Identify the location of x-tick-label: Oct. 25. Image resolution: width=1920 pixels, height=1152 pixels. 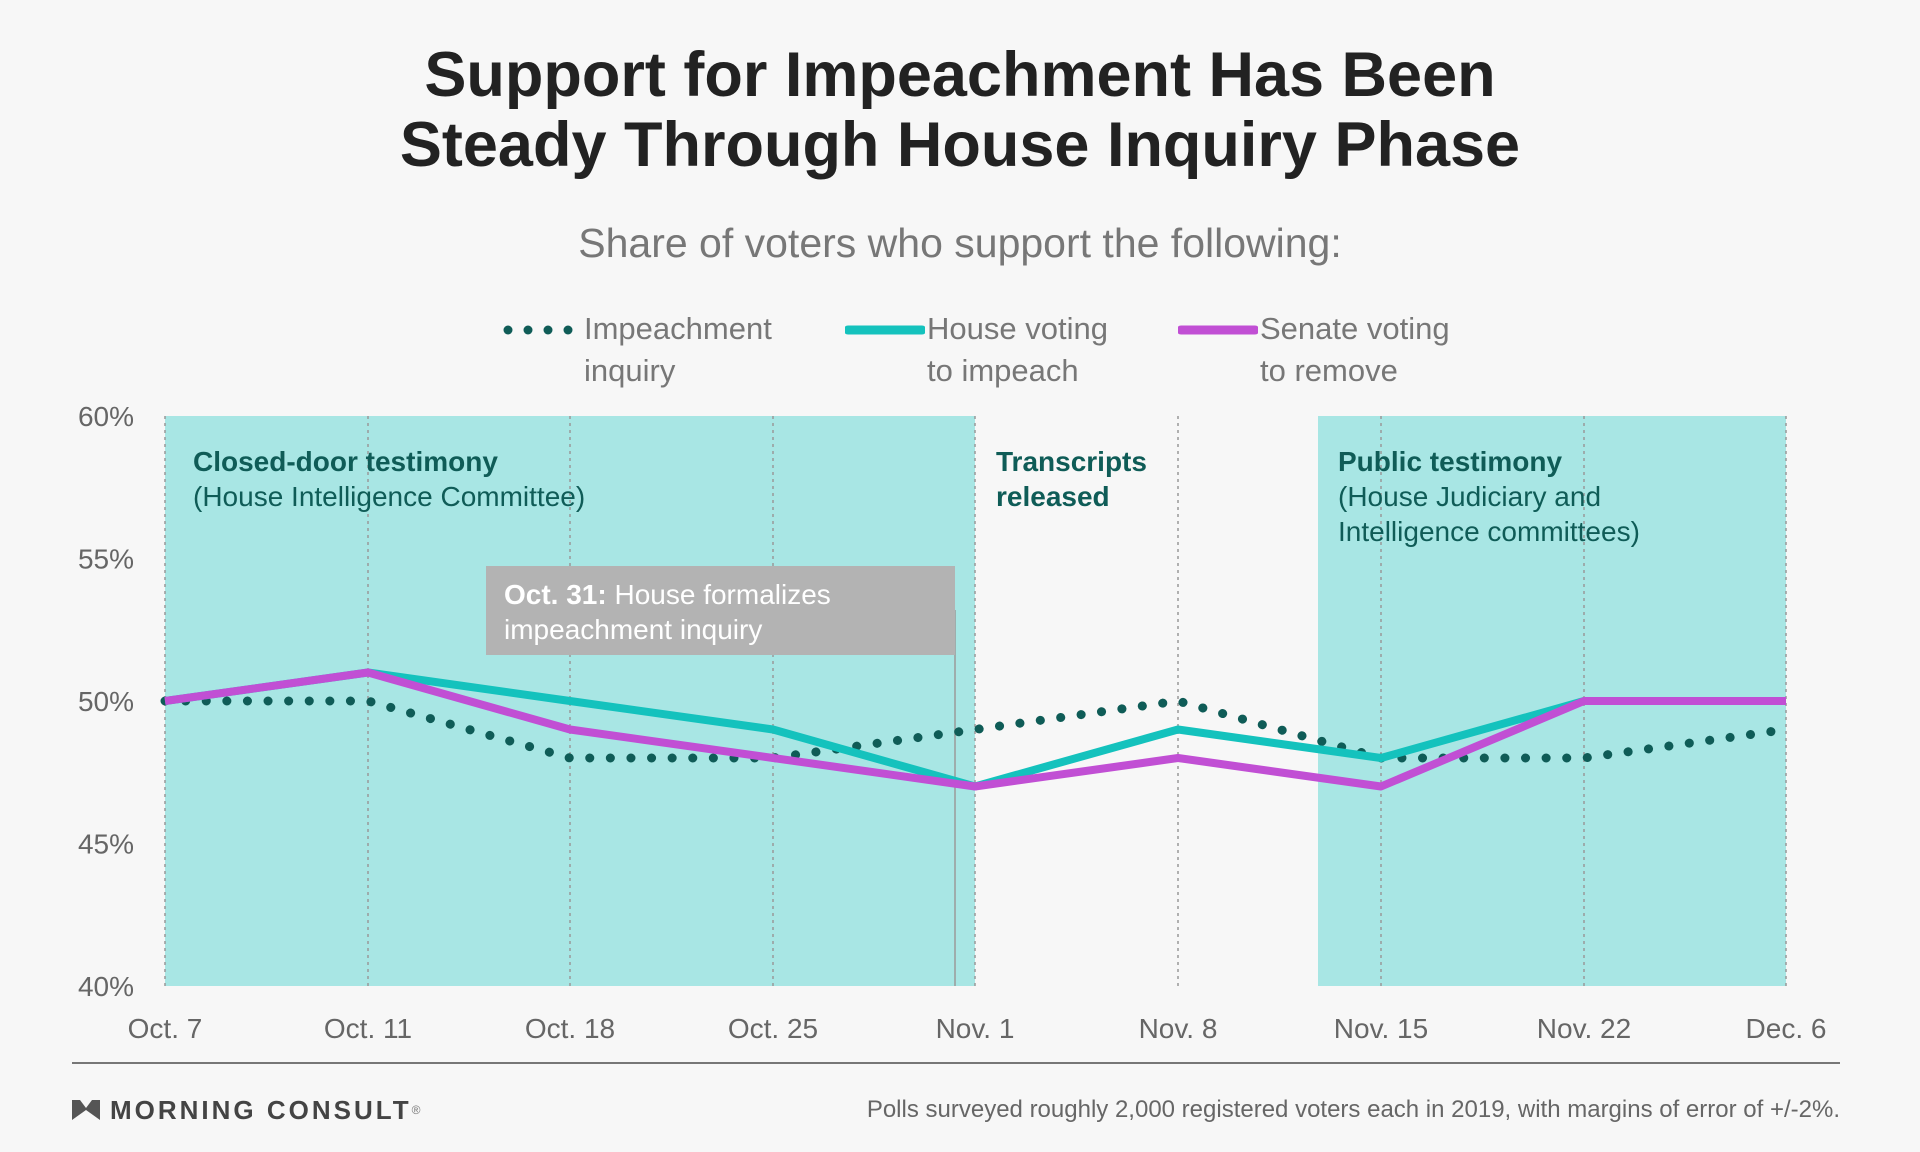
(773, 1028).